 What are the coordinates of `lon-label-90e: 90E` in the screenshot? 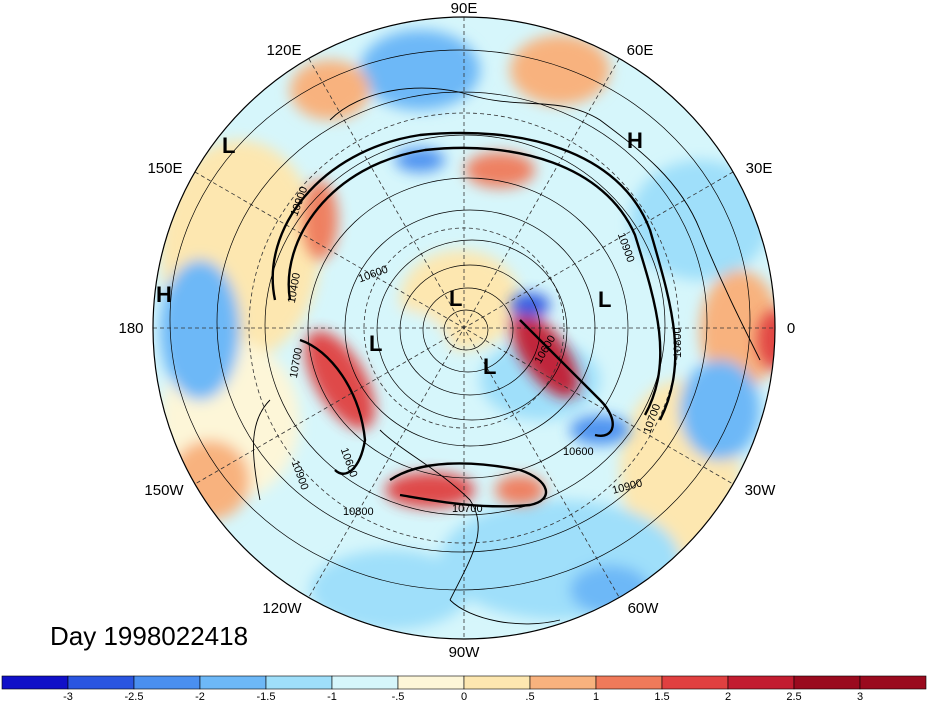 It's located at (464, 8).